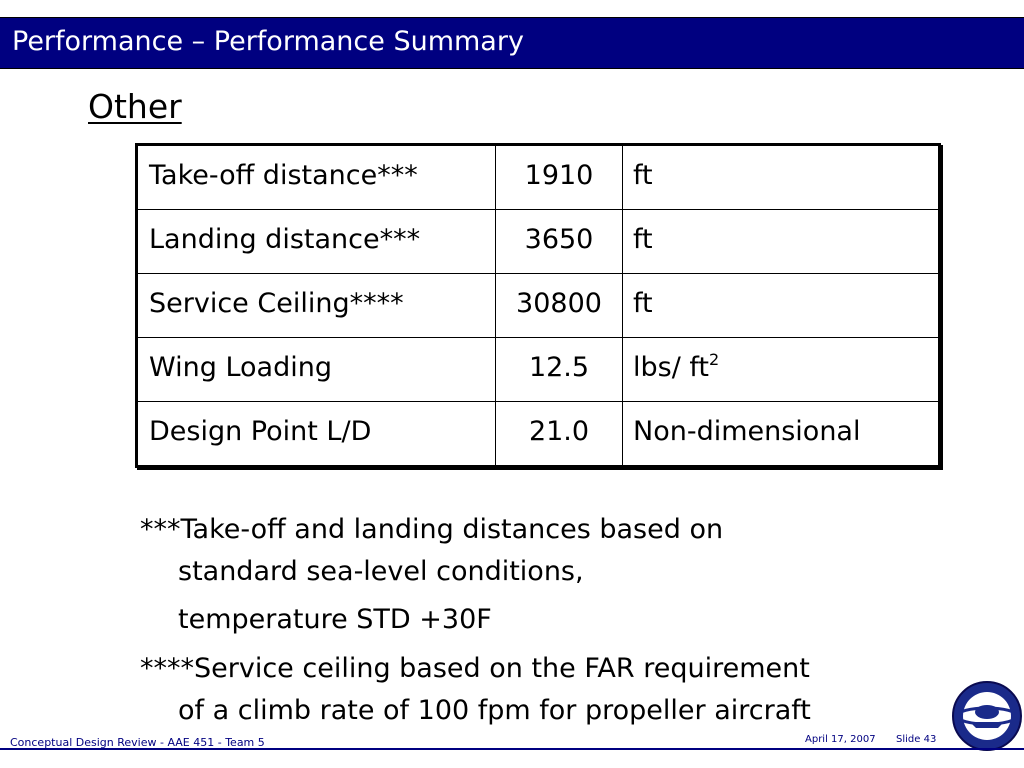 The image size is (1024, 768). What do you see at coordinates (135, 106) in the screenshot?
I see `section-heading: Other` at bounding box center [135, 106].